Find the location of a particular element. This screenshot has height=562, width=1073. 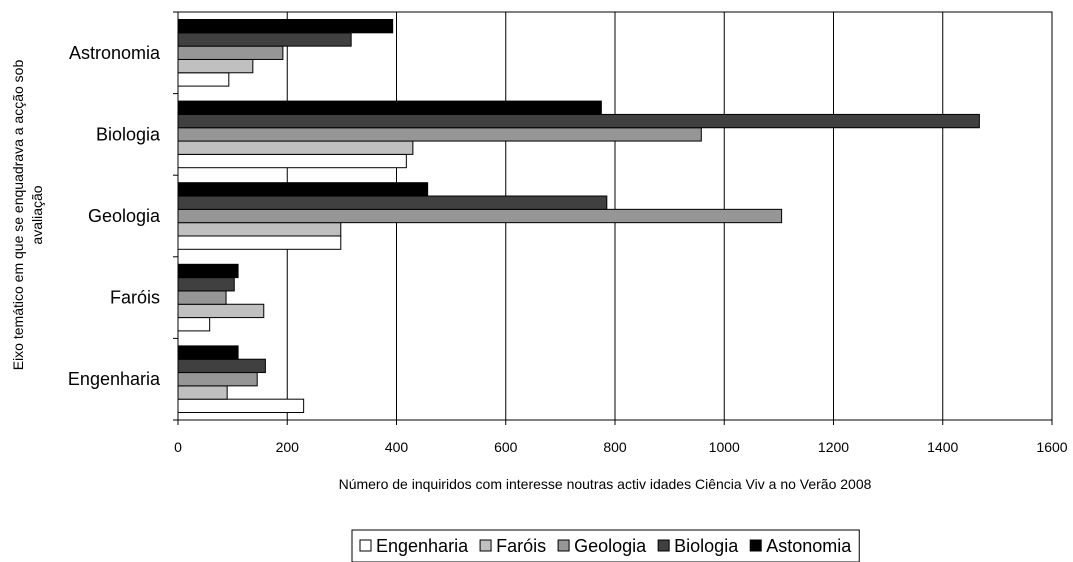

y-category-label-biologia: Biologia is located at coordinates (128, 134).